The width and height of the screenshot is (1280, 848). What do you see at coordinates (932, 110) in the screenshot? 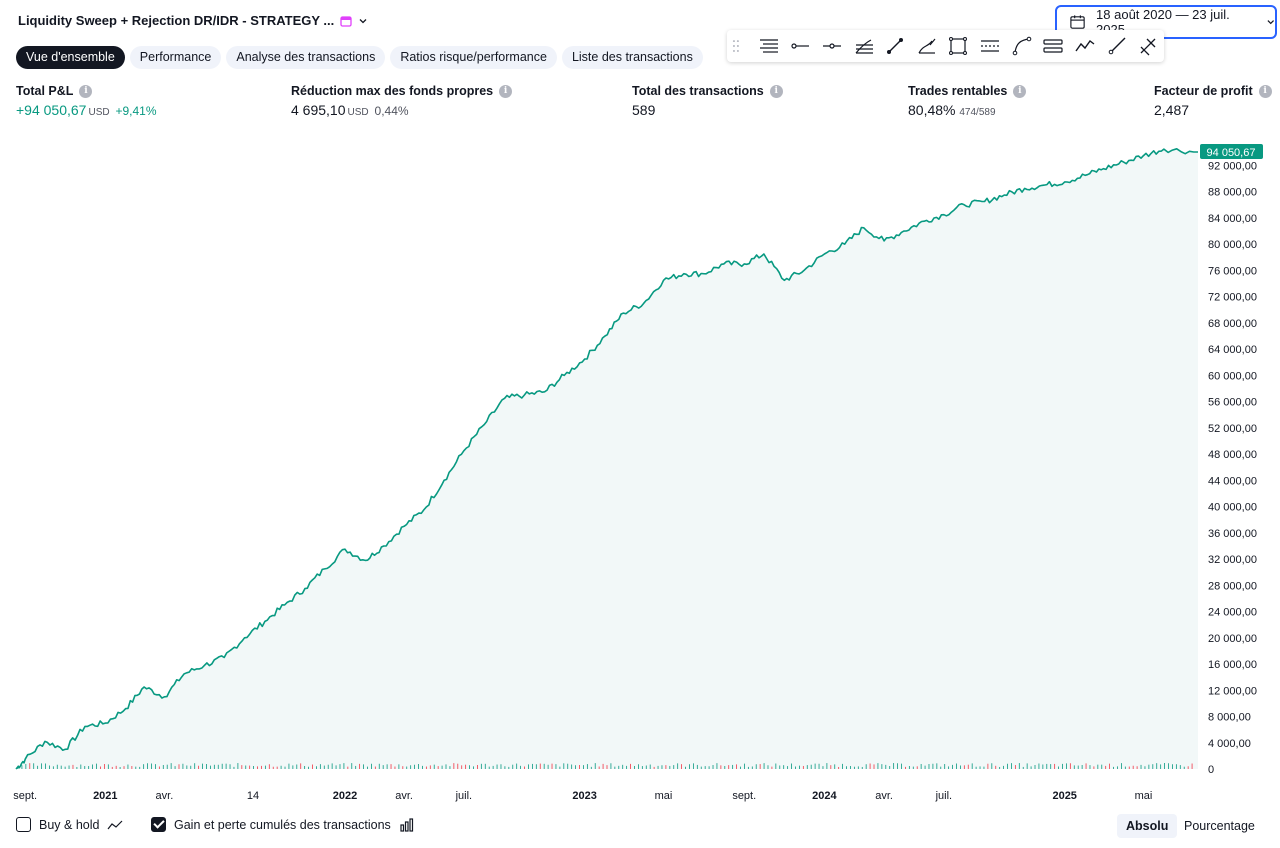
I see `stat-value: 80,48%` at bounding box center [932, 110].